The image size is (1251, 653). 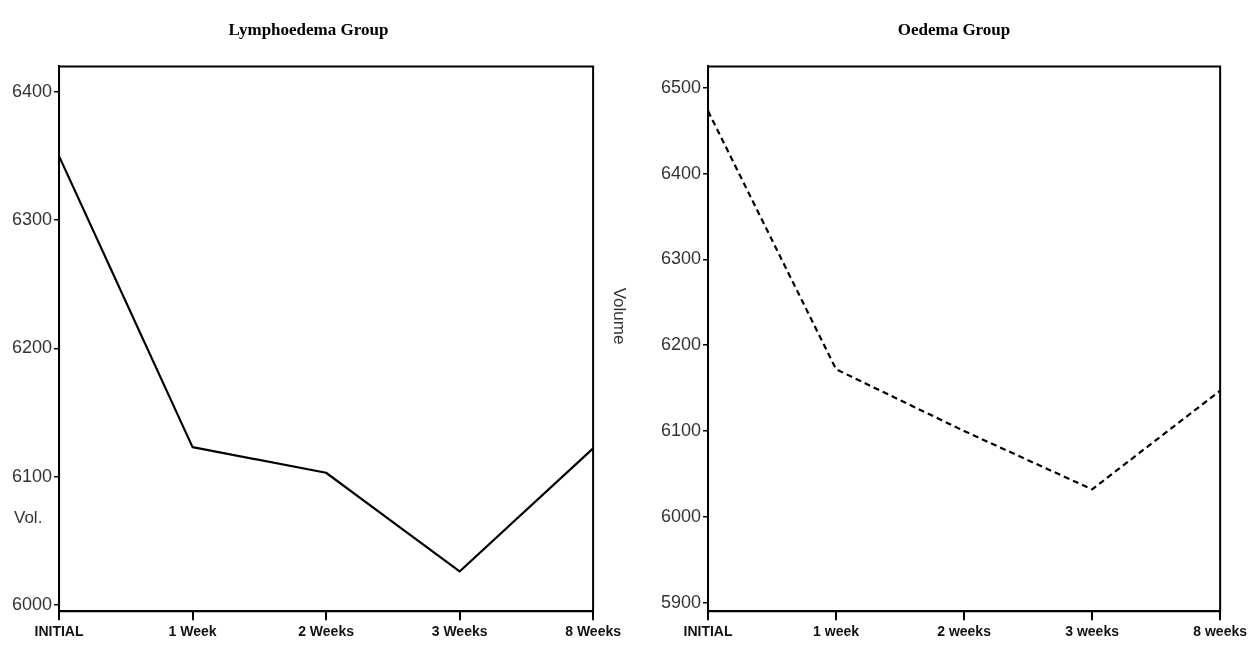 What do you see at coordinates (619, 316) in the screenshot?
I see `y-axis-title: Volume` at bounding box center [619, 316].